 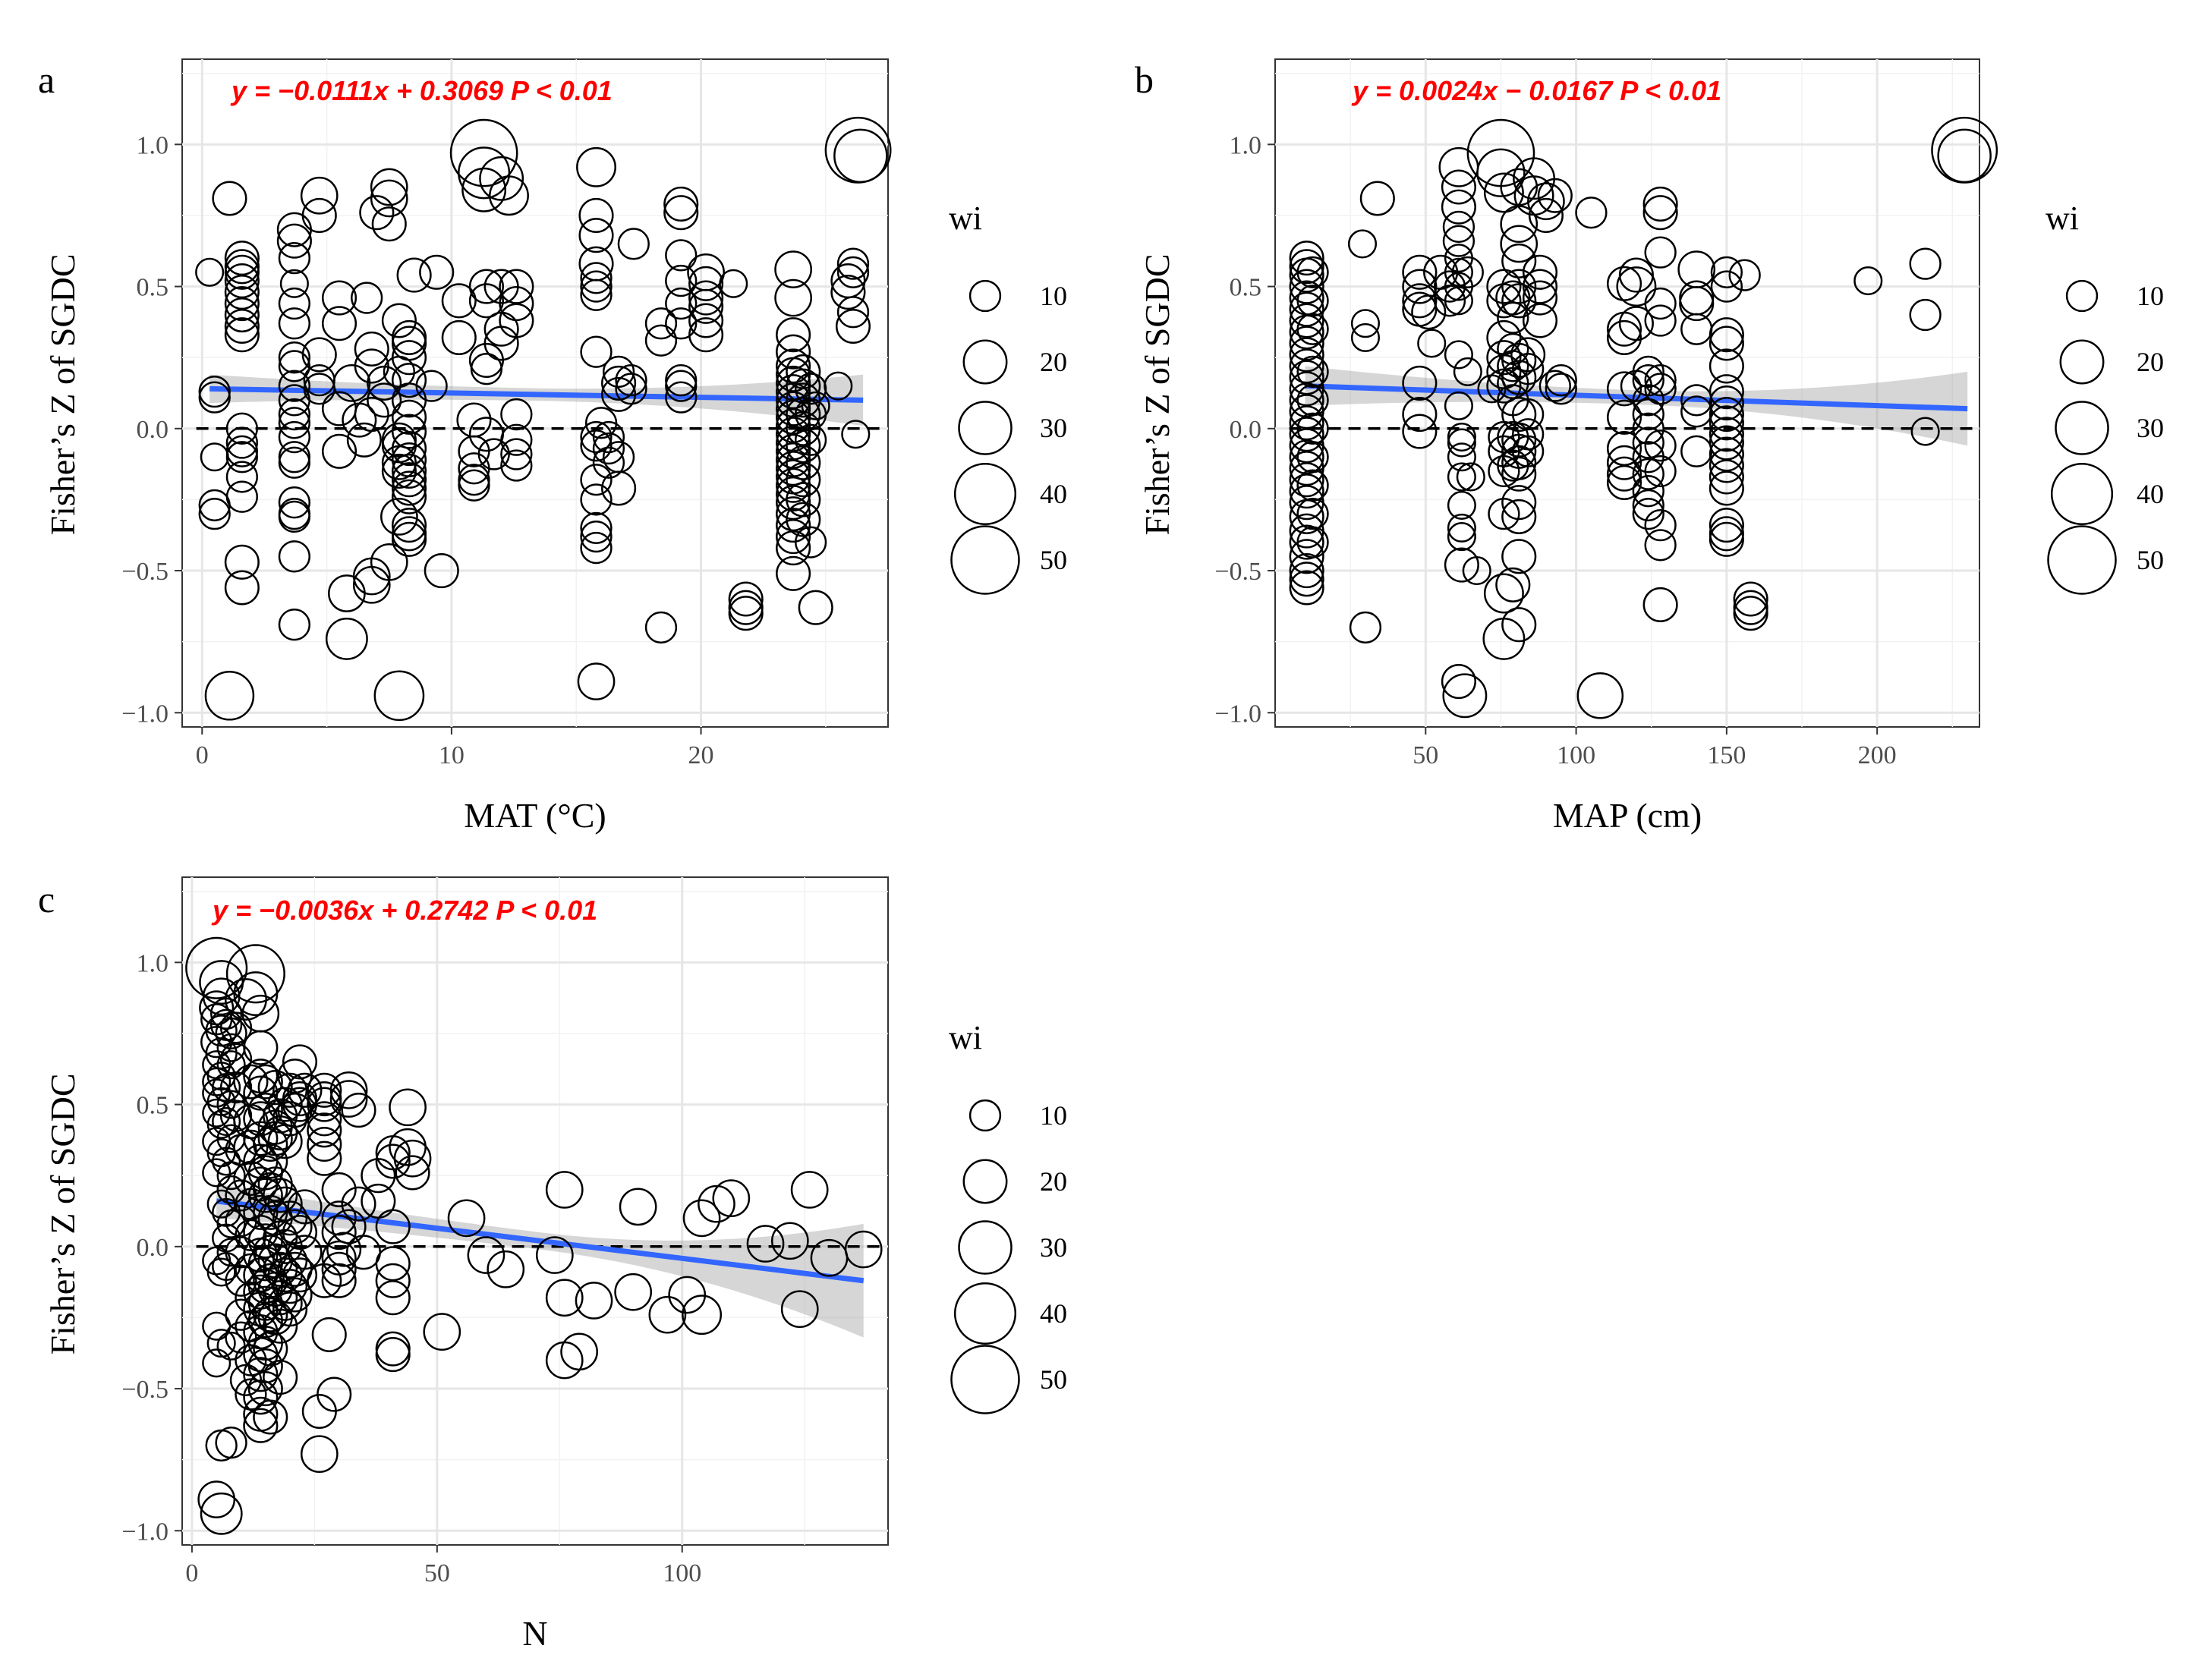 What do you see at coordinates (153, 288) in the screenshot?
I see `y-tick-label: 0.5` at bounding box center [153, 288].